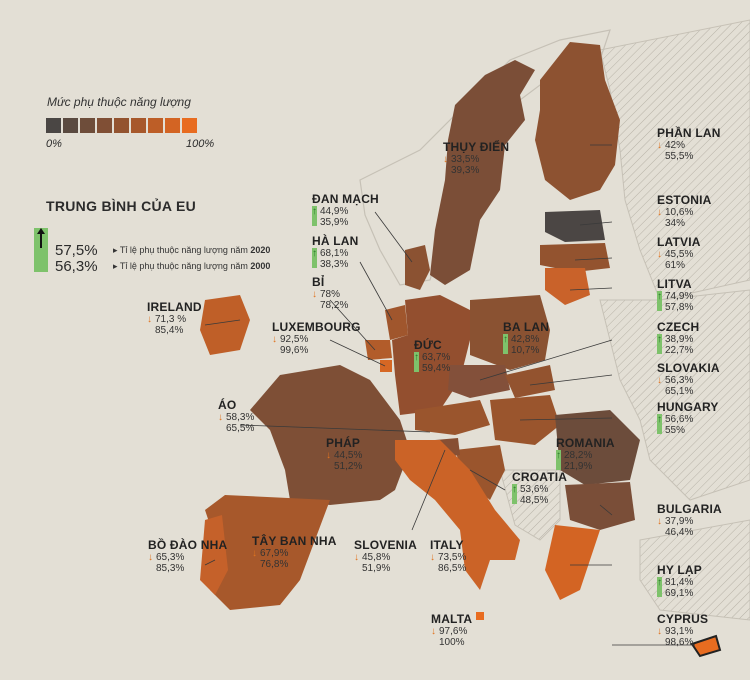 Image resolution: width=750 pixels, height=680 pixels. Describe the element at coordinates (675, 145) in the screenshot. I see `value-2020: 42%` at that location.